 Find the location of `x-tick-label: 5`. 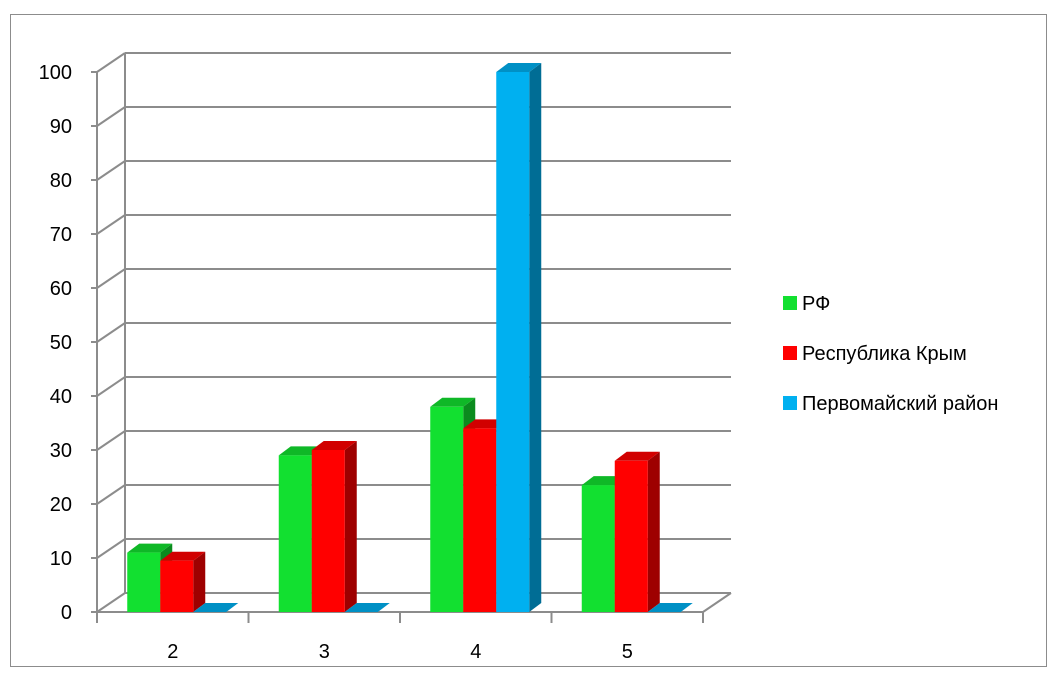

x-tick-label: 5 is located at coordinates (627, 652).